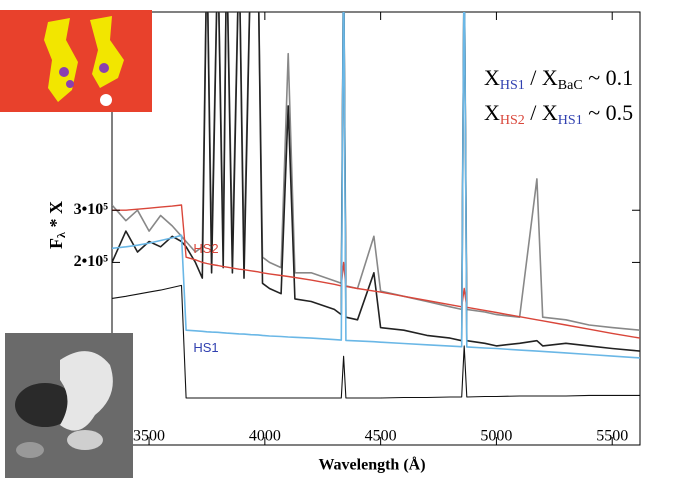 This screenshot has width=682, height=485. I want to click on y-axis-label: Fλ * X, so click(57, 225).